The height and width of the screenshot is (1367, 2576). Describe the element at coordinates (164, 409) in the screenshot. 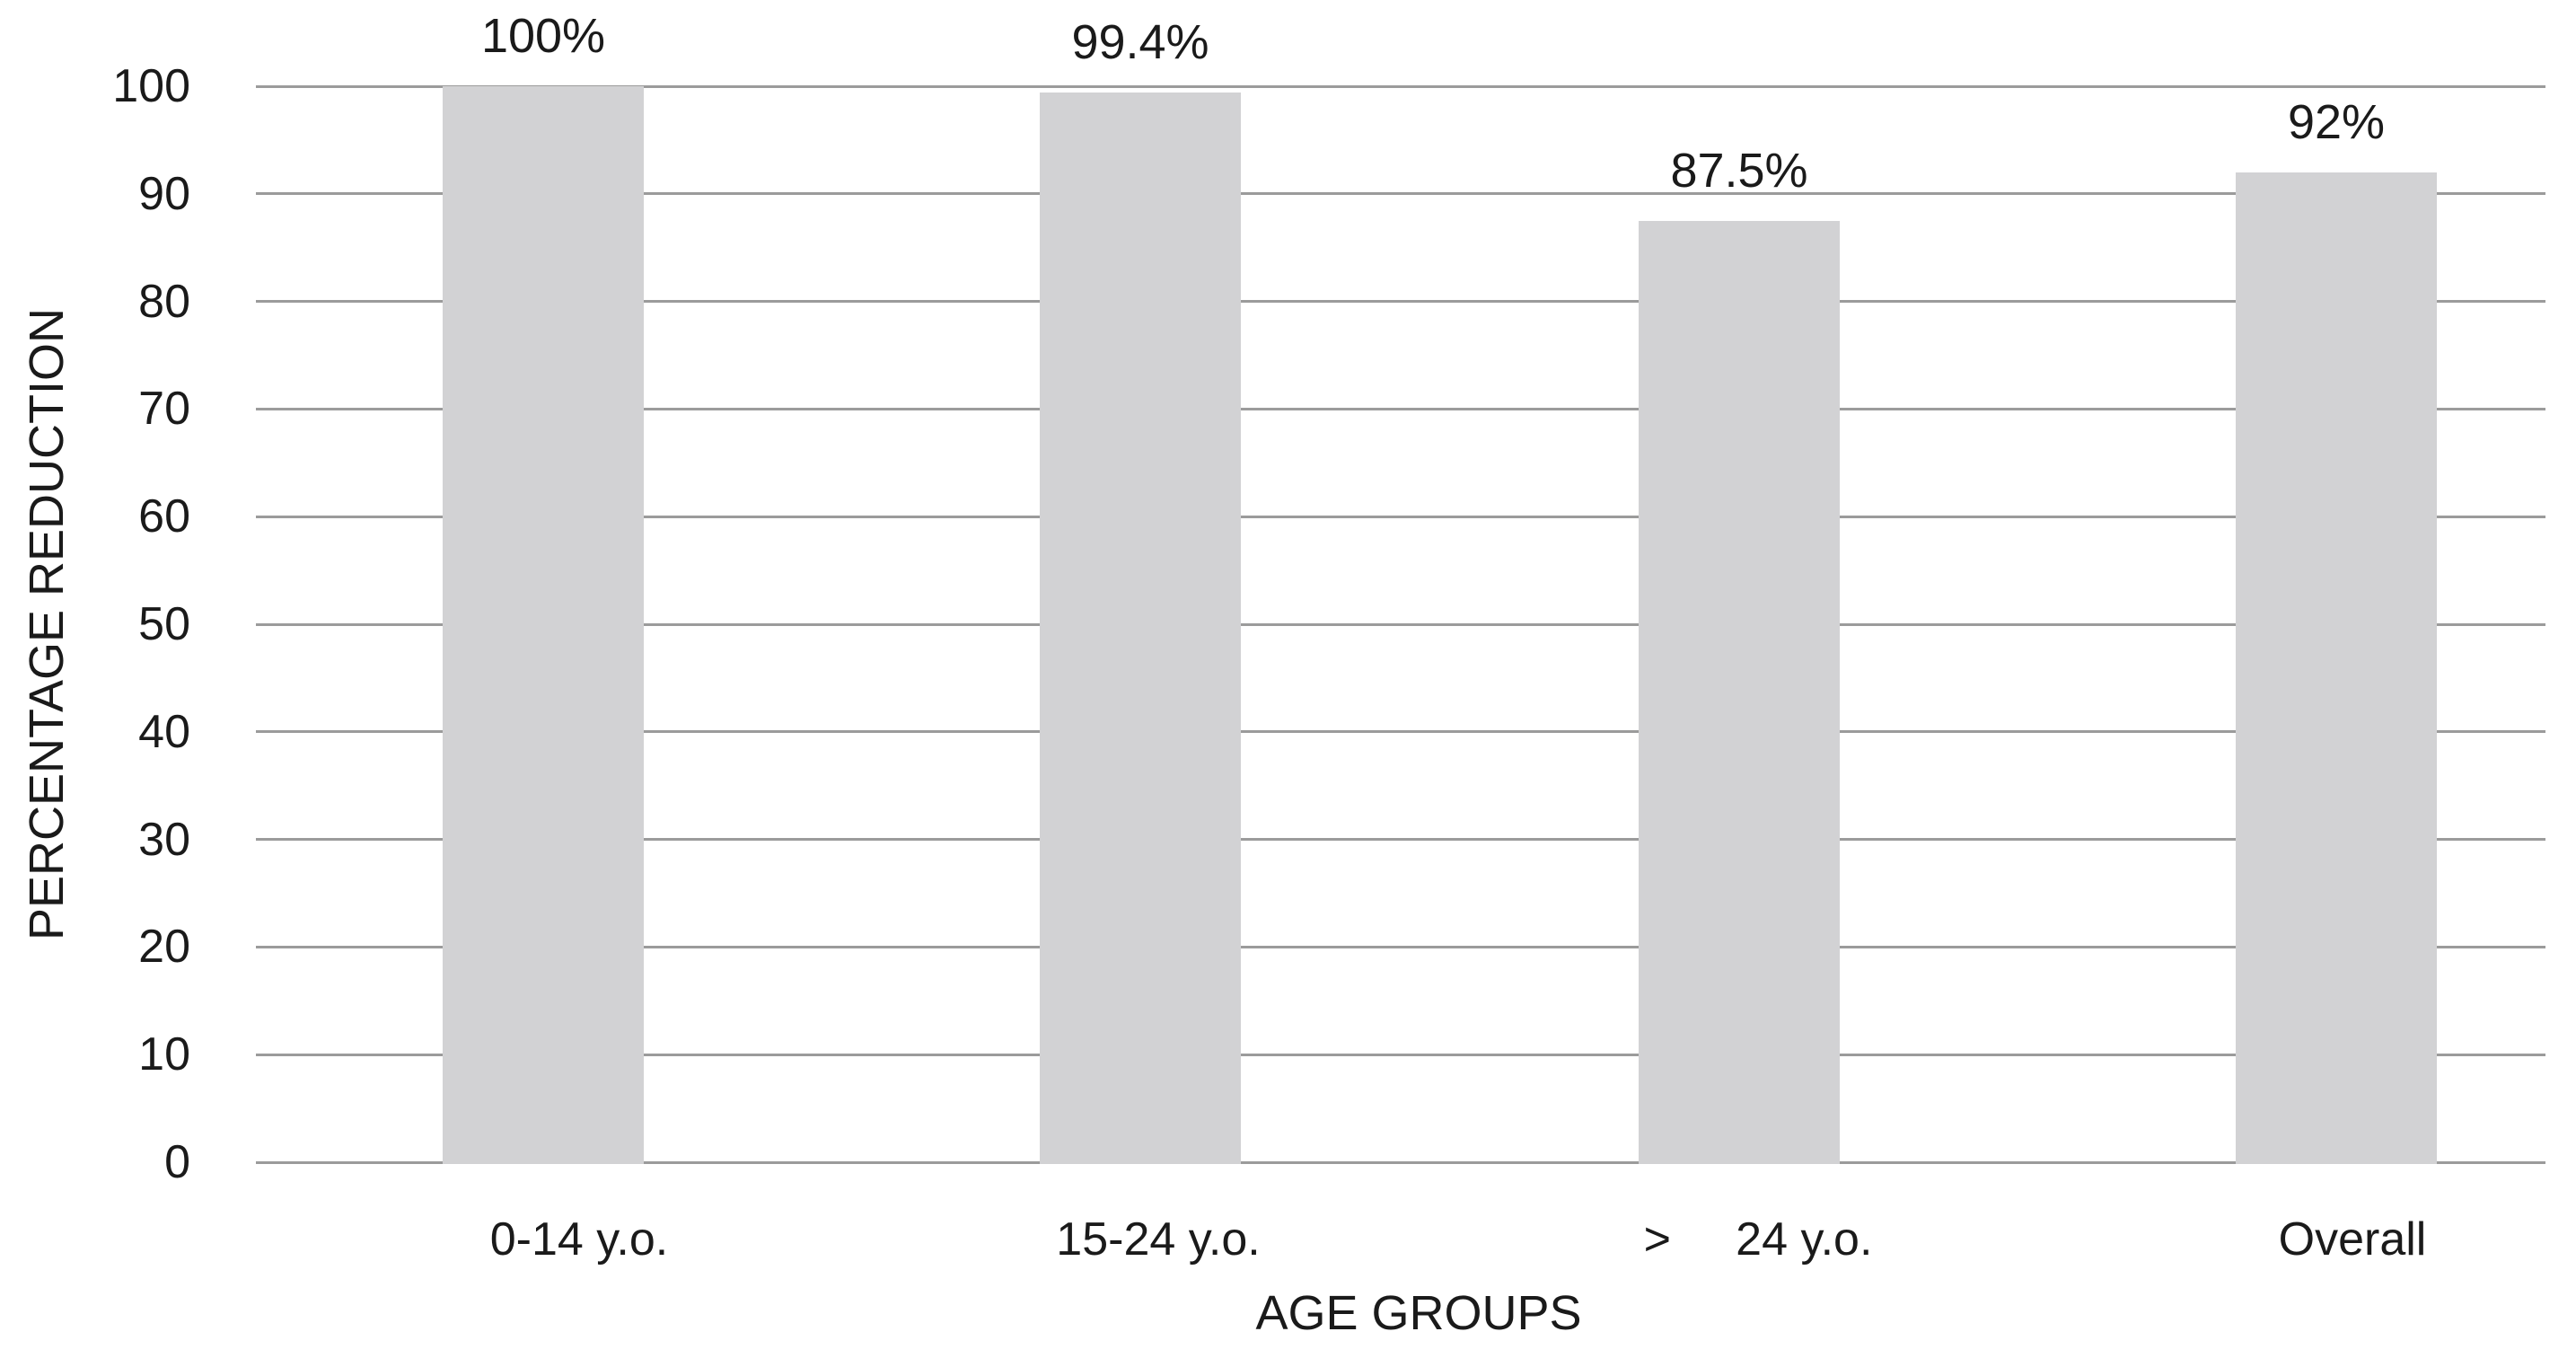

I see `y-tick-label: 70` at that location.